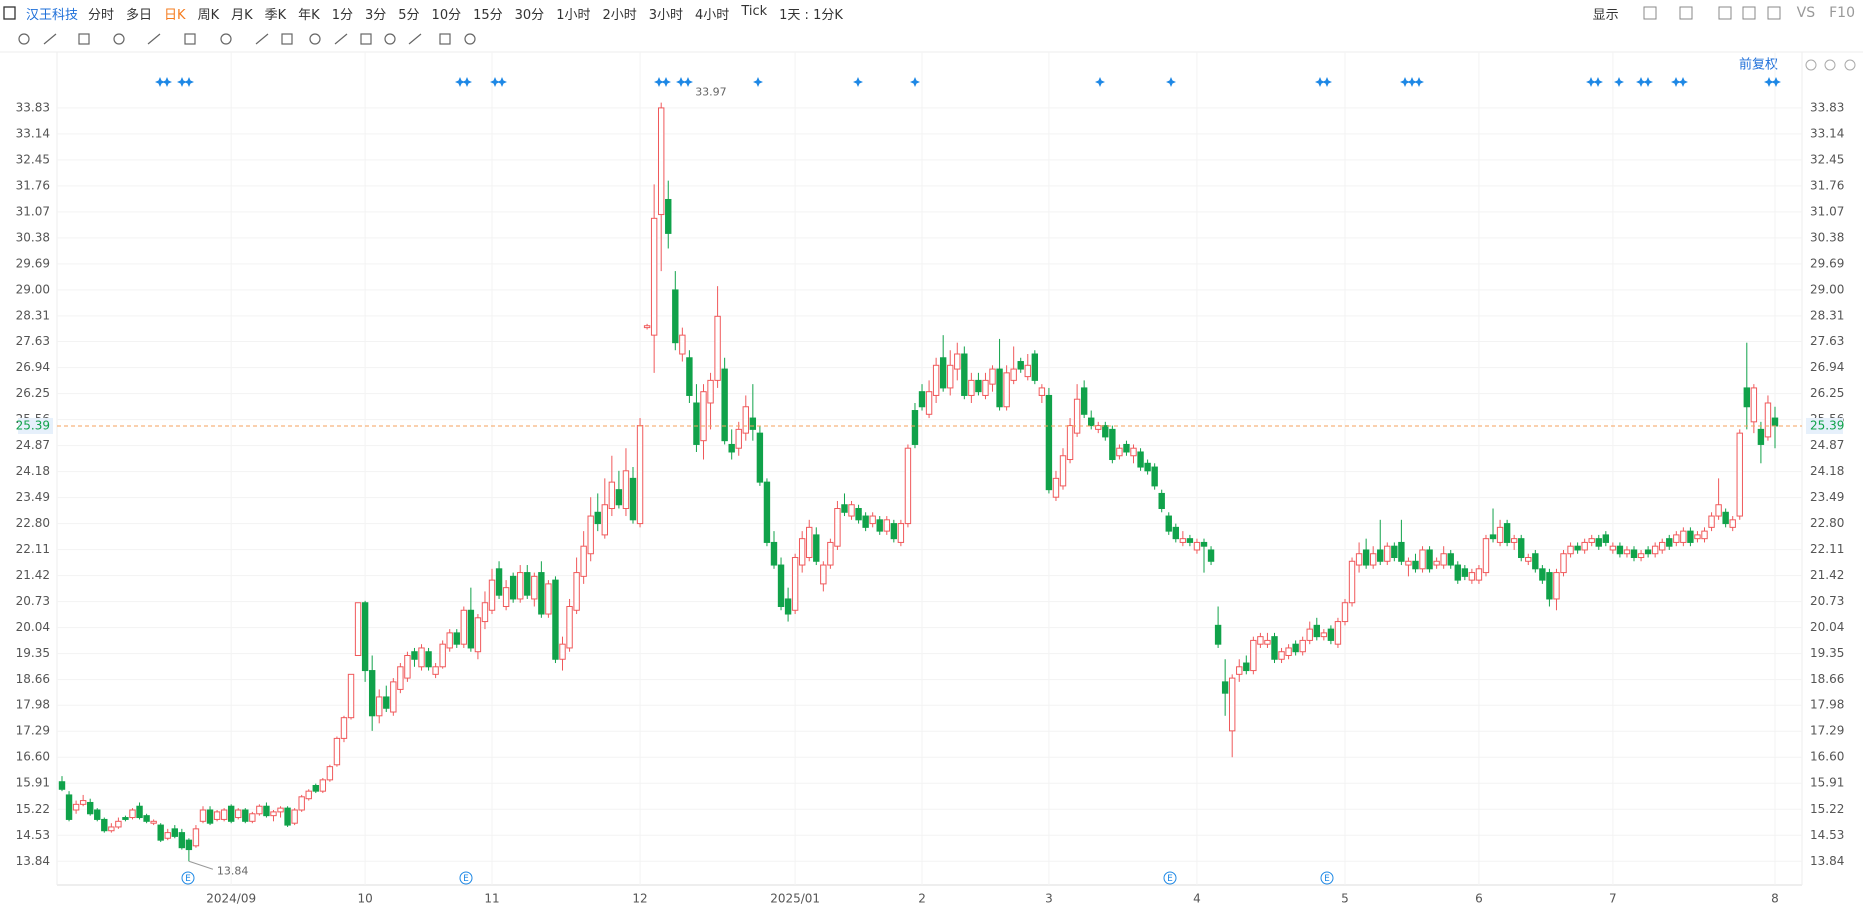 The height and width of the screenshot is (919, 1863). What do you see at coordinates (208, 15) in the screenshot?
I see `period-button: 周K` at bounding box center [208, 15].